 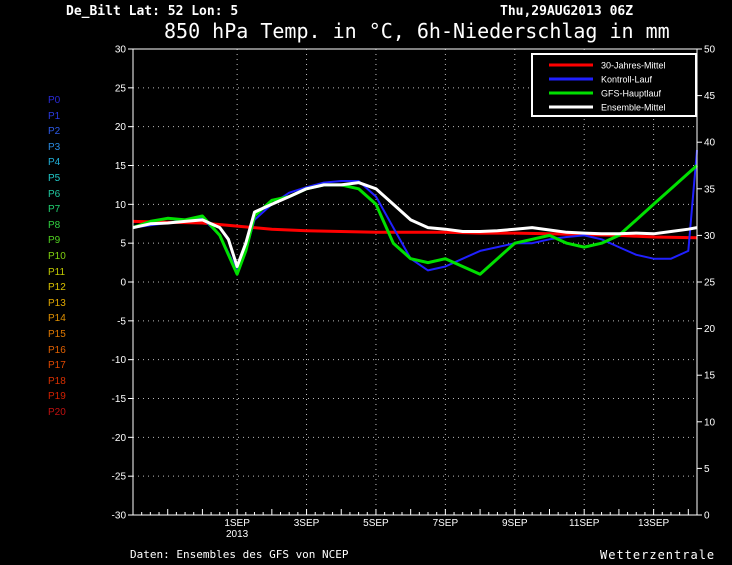 What do you see at coordinates (710, 236) in the screenshot?
I see `y-right-tick-label: 30` at bounding box center [710, 236].